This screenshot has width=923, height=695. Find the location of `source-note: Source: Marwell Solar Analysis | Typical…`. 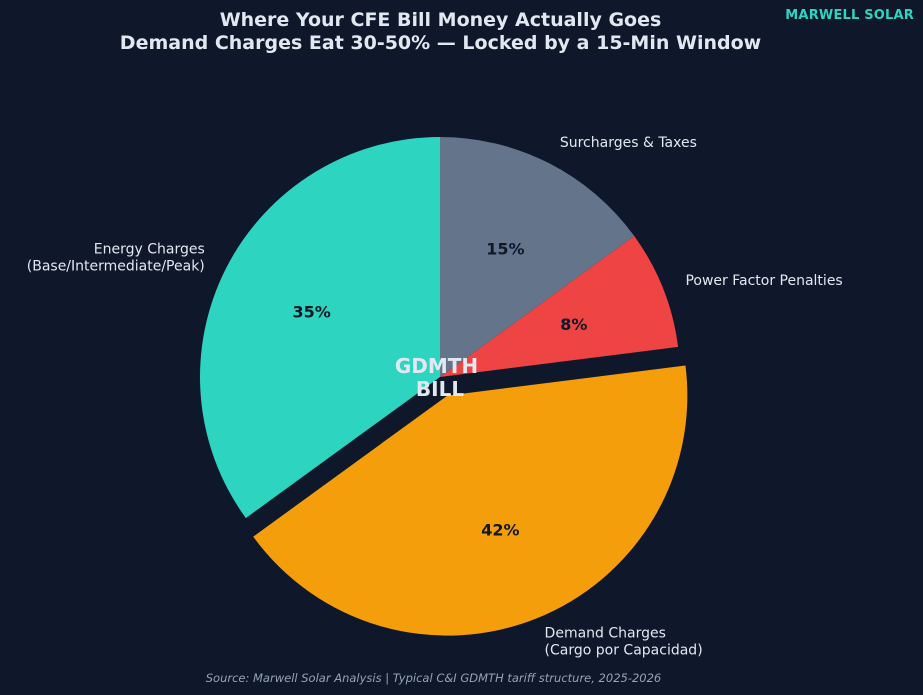

source-note: Source: Marwell Solar Analysis | Typical… is located at coordinates (433, 678).